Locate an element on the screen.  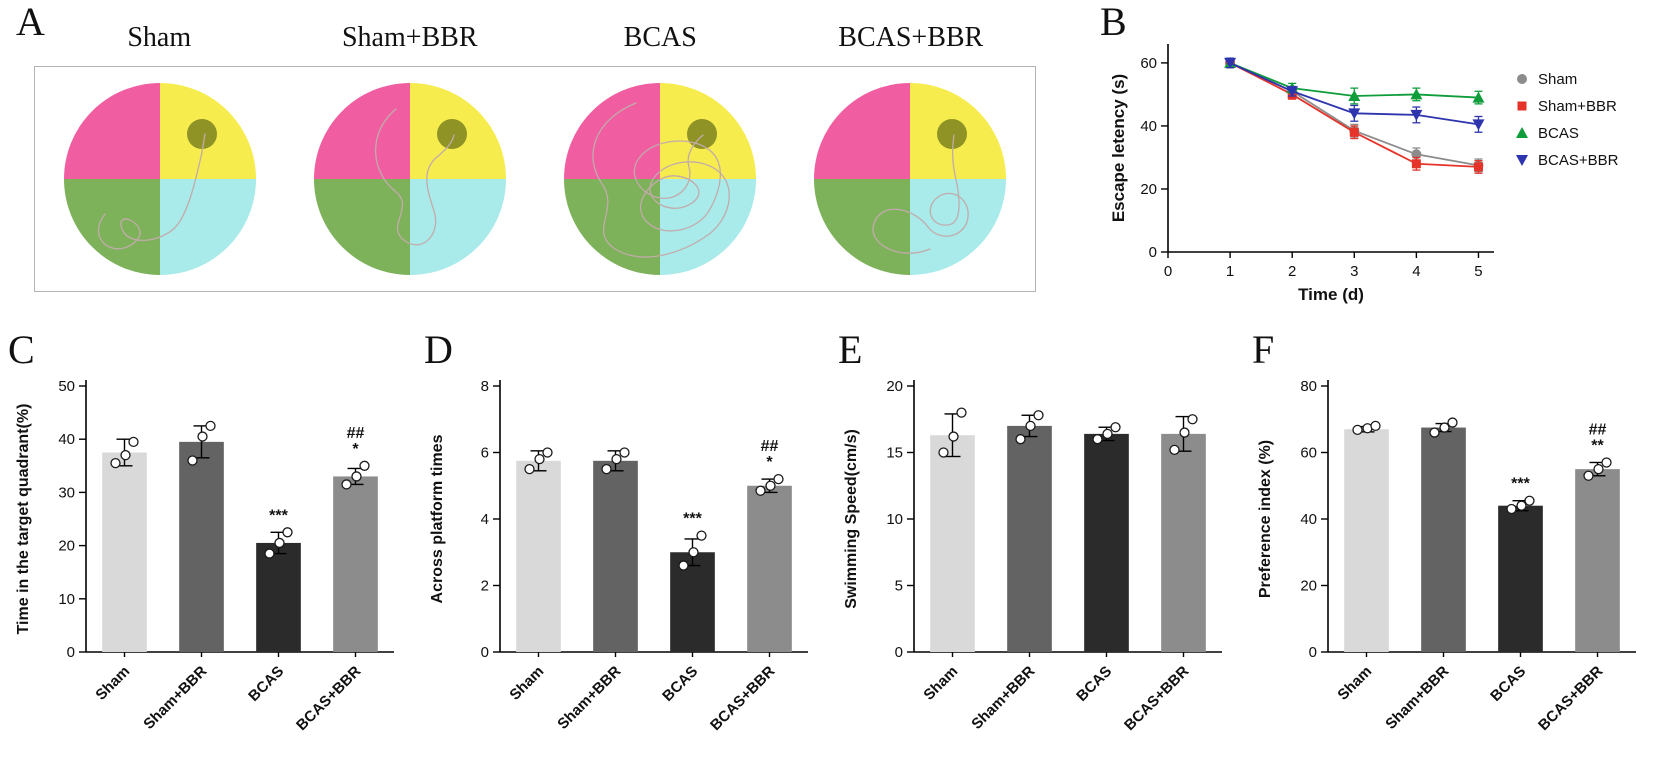
maze-title-bcas-bbr: BCAS+BBR is located at coordinates (911, 37).